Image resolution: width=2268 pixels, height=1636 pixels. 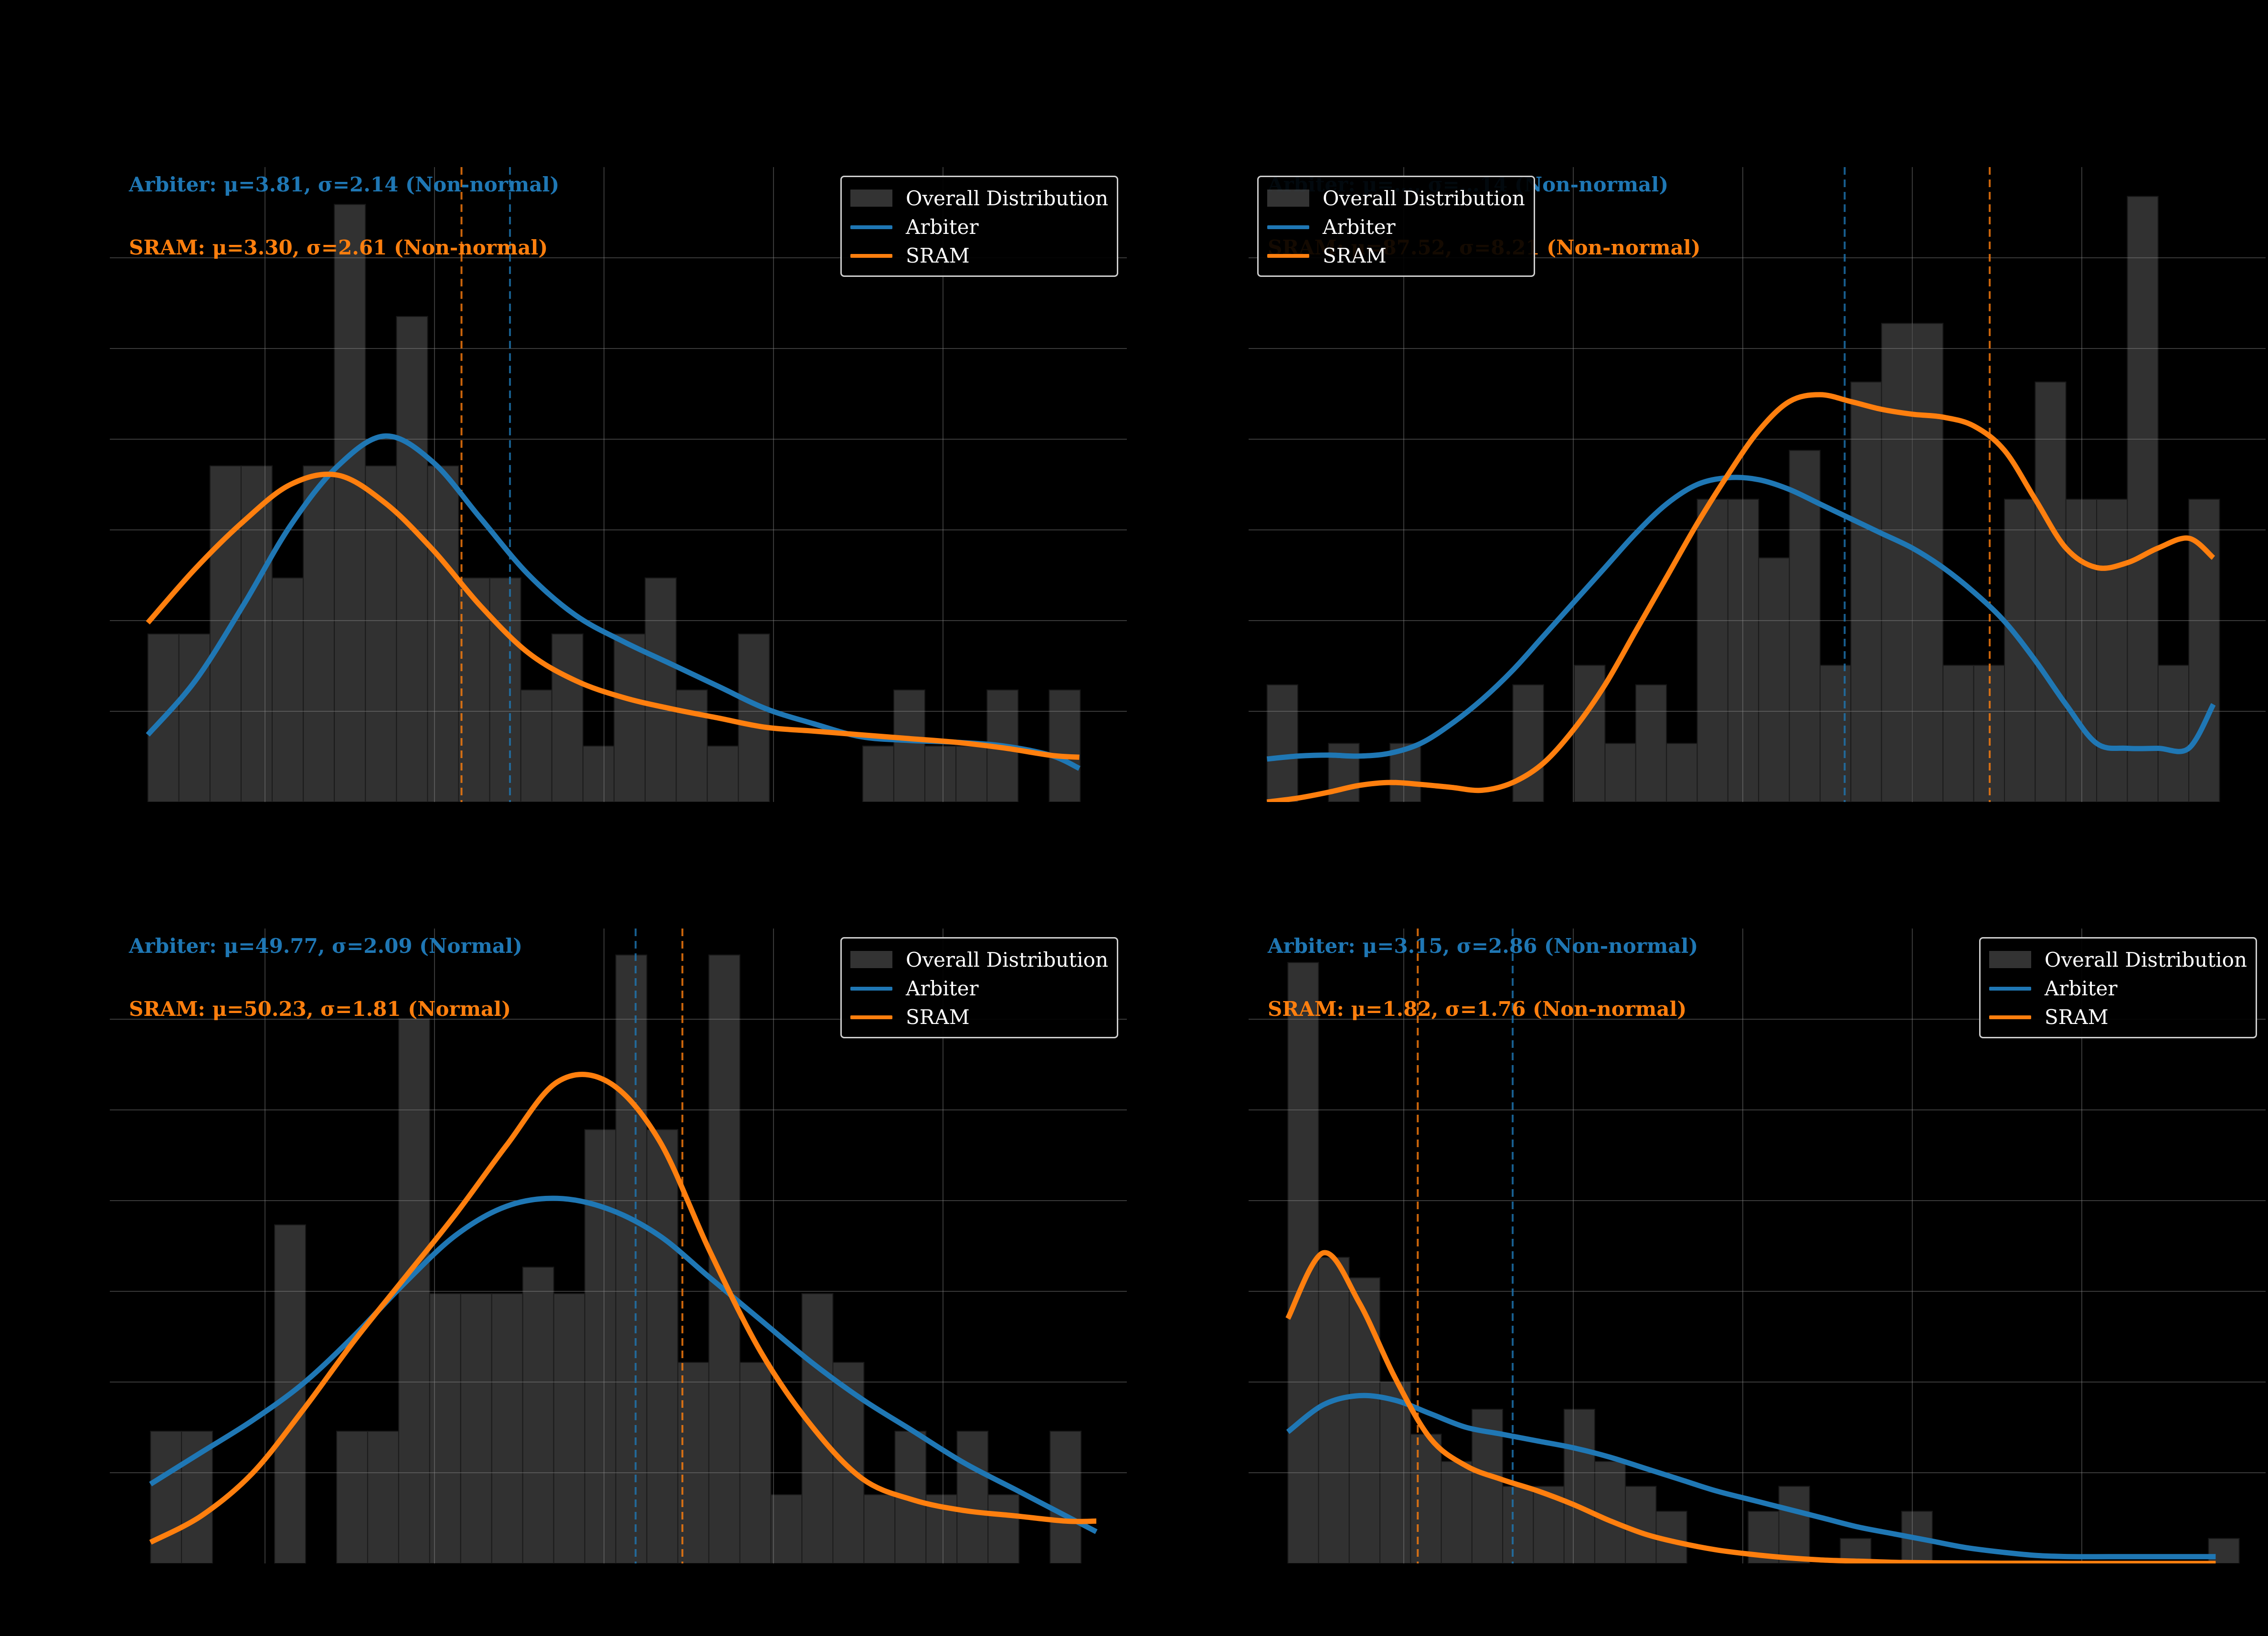 I want to click on sram-stats: SRAM: μ=3.30, σ=2.61 (Non-normal), so click(x=338, y=247).